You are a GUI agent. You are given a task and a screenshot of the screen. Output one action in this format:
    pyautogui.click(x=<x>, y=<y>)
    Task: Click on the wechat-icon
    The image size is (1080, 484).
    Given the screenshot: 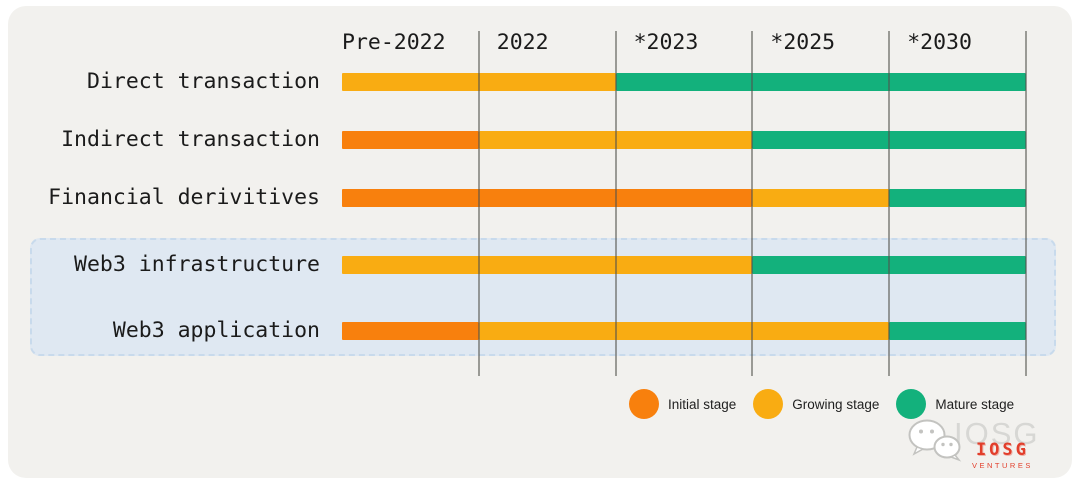 What is the action you would take?
    pyautogui.click(x=935, y=440)
    